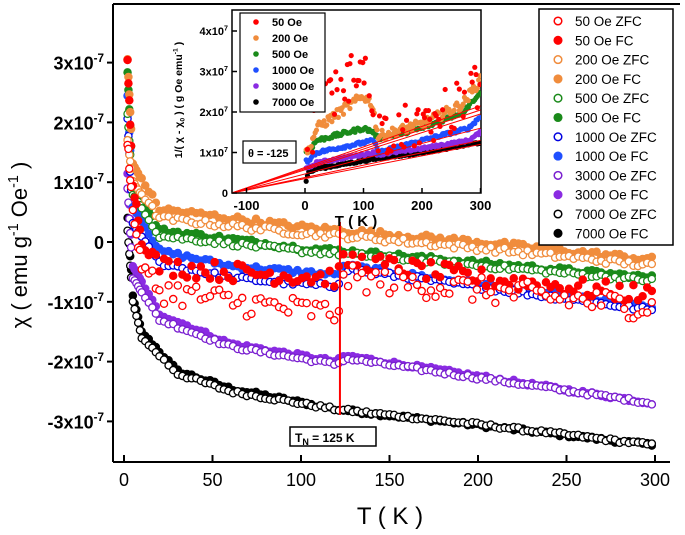 Image resolution: width=685 pixels, height=535 pixels. Describe the element at coordinates (269, 152) in the screenshot. I see `theta-box` at that location.